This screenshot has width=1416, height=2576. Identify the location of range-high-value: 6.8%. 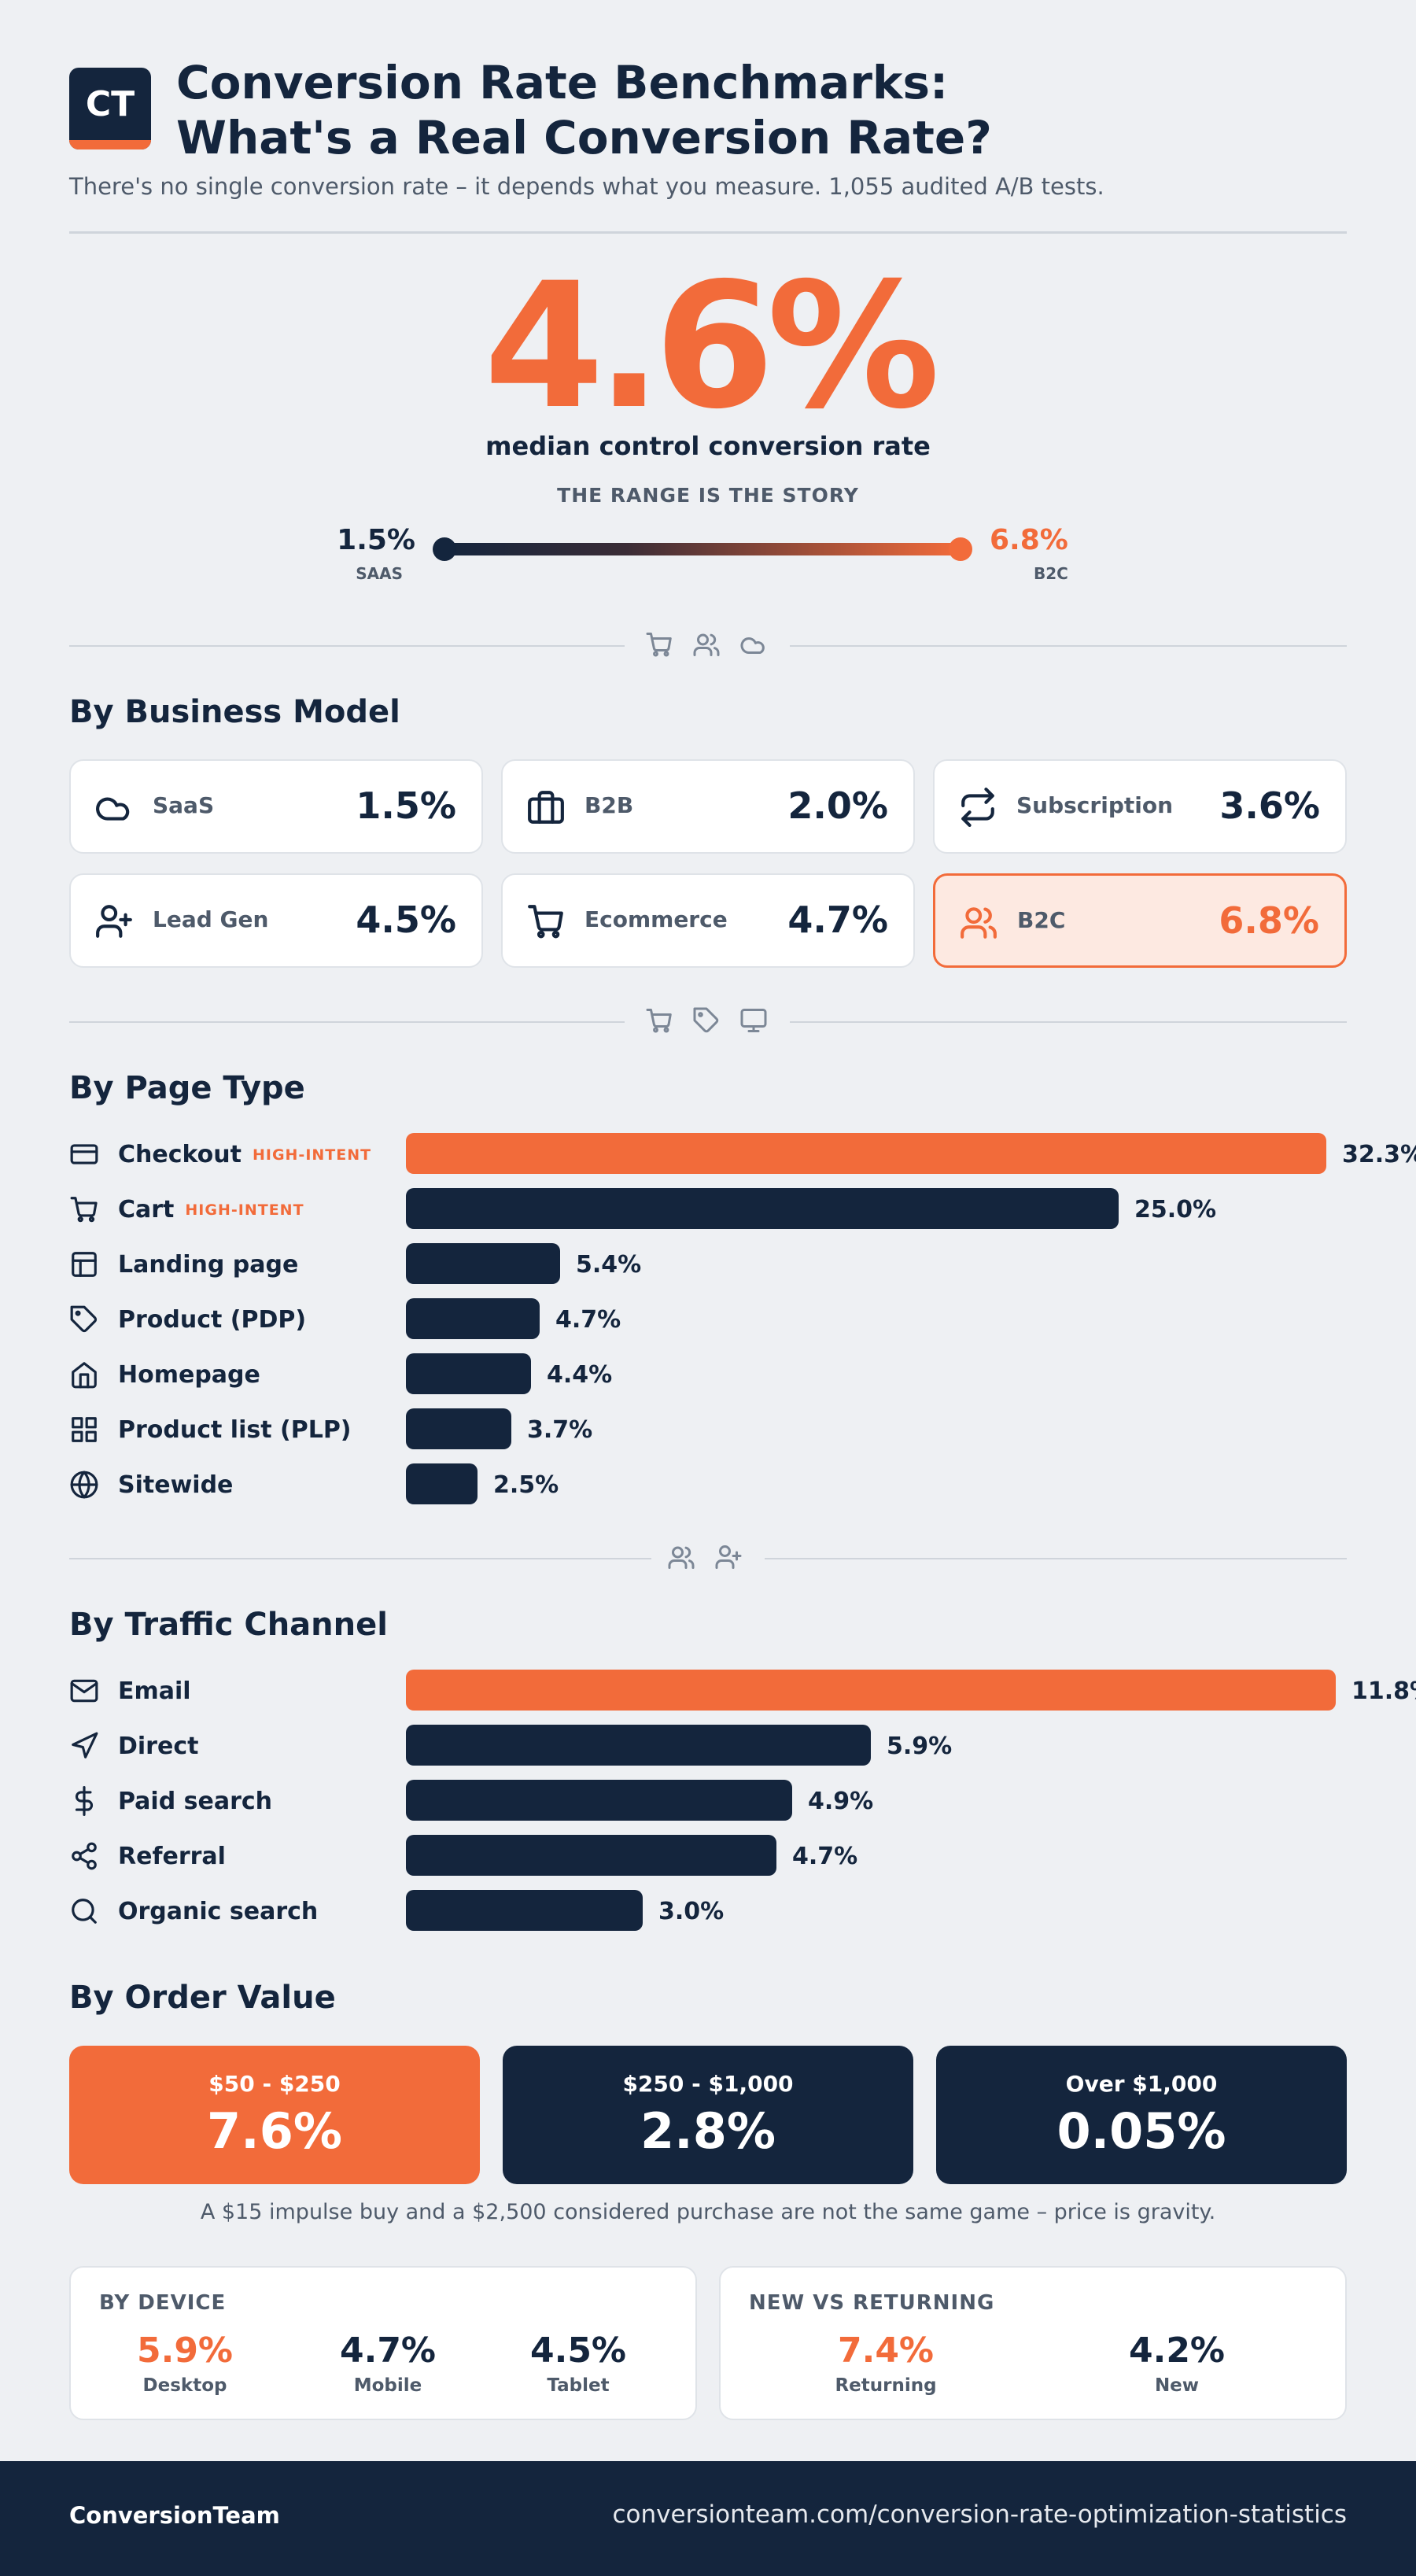
(1029, 540).